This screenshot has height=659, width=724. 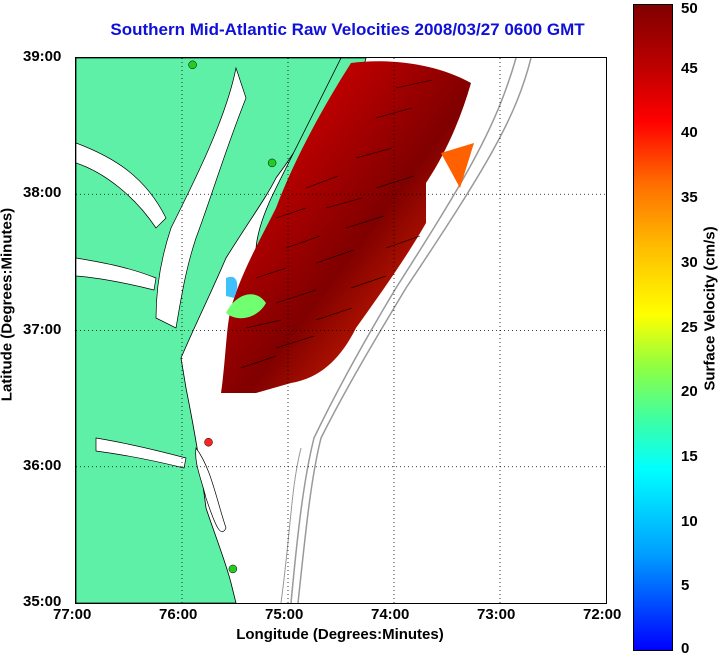 What do you see at coordinates (42, 329) in the screenshot?
I see `y-tick-label: 37:00` at bounding box center [42, 329].